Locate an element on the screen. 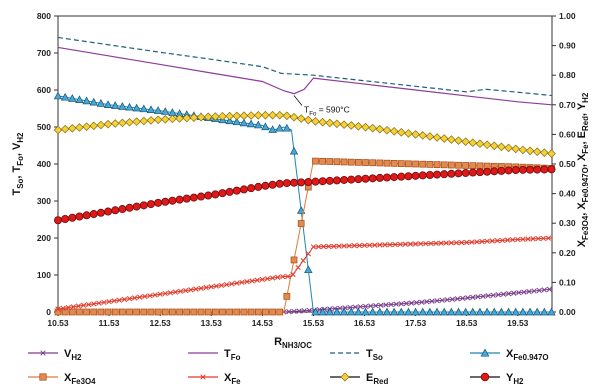 The image size is (598, 388). y-right-tick-label: 0.30 is located at coordinates (567, 223).